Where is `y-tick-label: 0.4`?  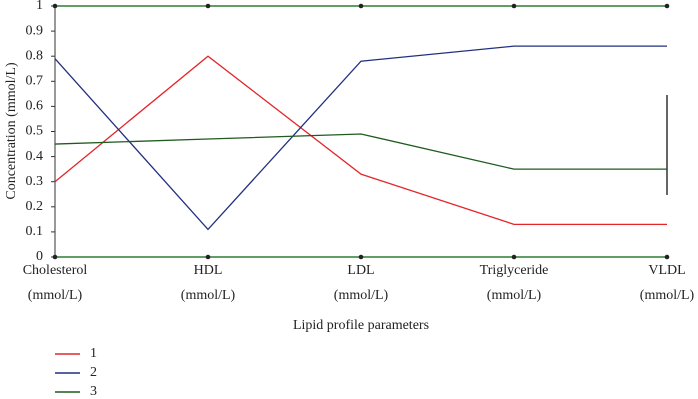
y-tick-label: 0.4 is located at coordinates (35, 156).